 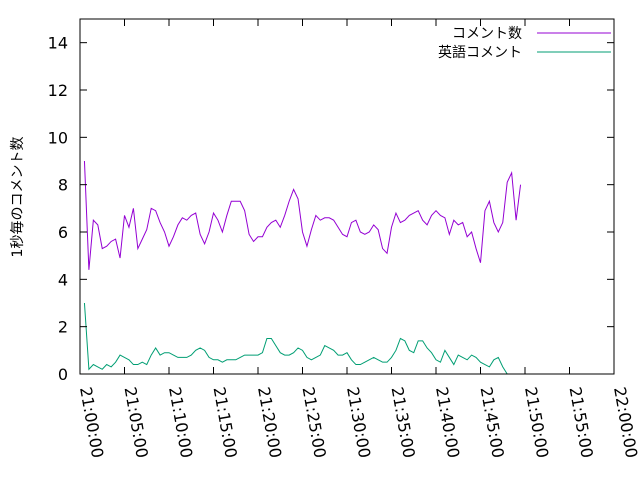 I want to click on y-axis-label: 1秒毎のコメント数, so click(x=18, y=197).